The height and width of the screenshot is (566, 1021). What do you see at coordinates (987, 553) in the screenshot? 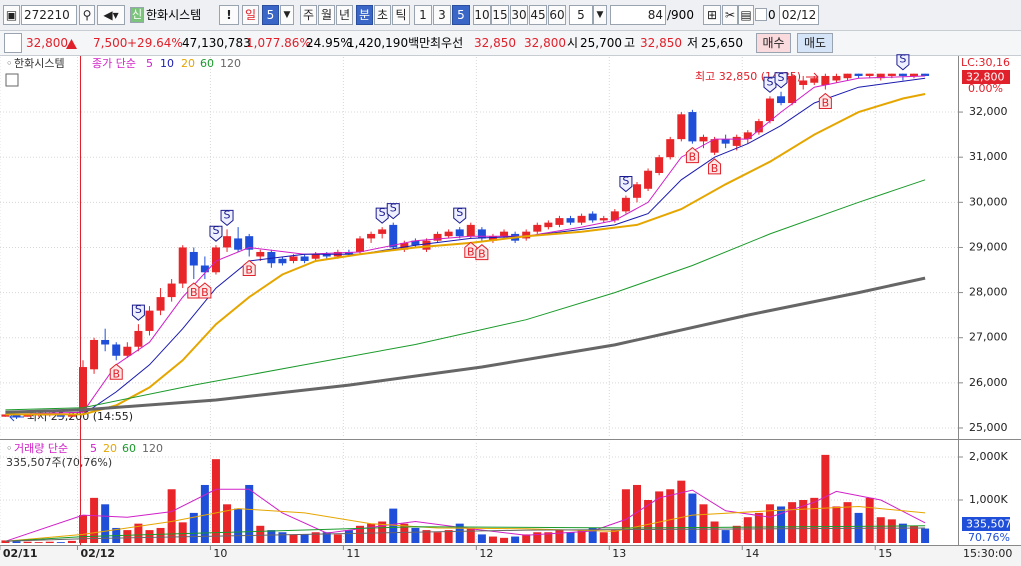
I see `time-label: 15:30:00` at bounding box center [987, 553].